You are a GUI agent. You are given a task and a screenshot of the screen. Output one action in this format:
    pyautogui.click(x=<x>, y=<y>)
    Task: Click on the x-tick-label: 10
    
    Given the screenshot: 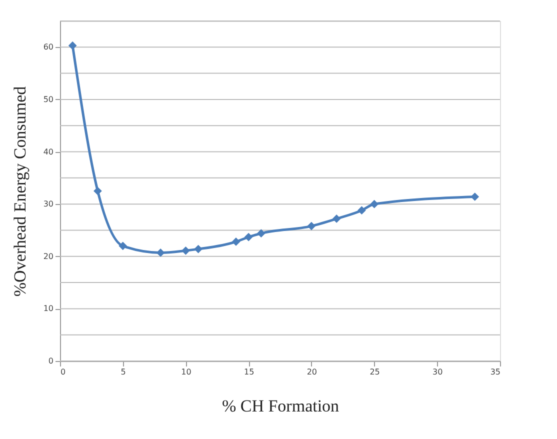 What is the action you would take?
    pyautogui.click(x=186, y=372)
    